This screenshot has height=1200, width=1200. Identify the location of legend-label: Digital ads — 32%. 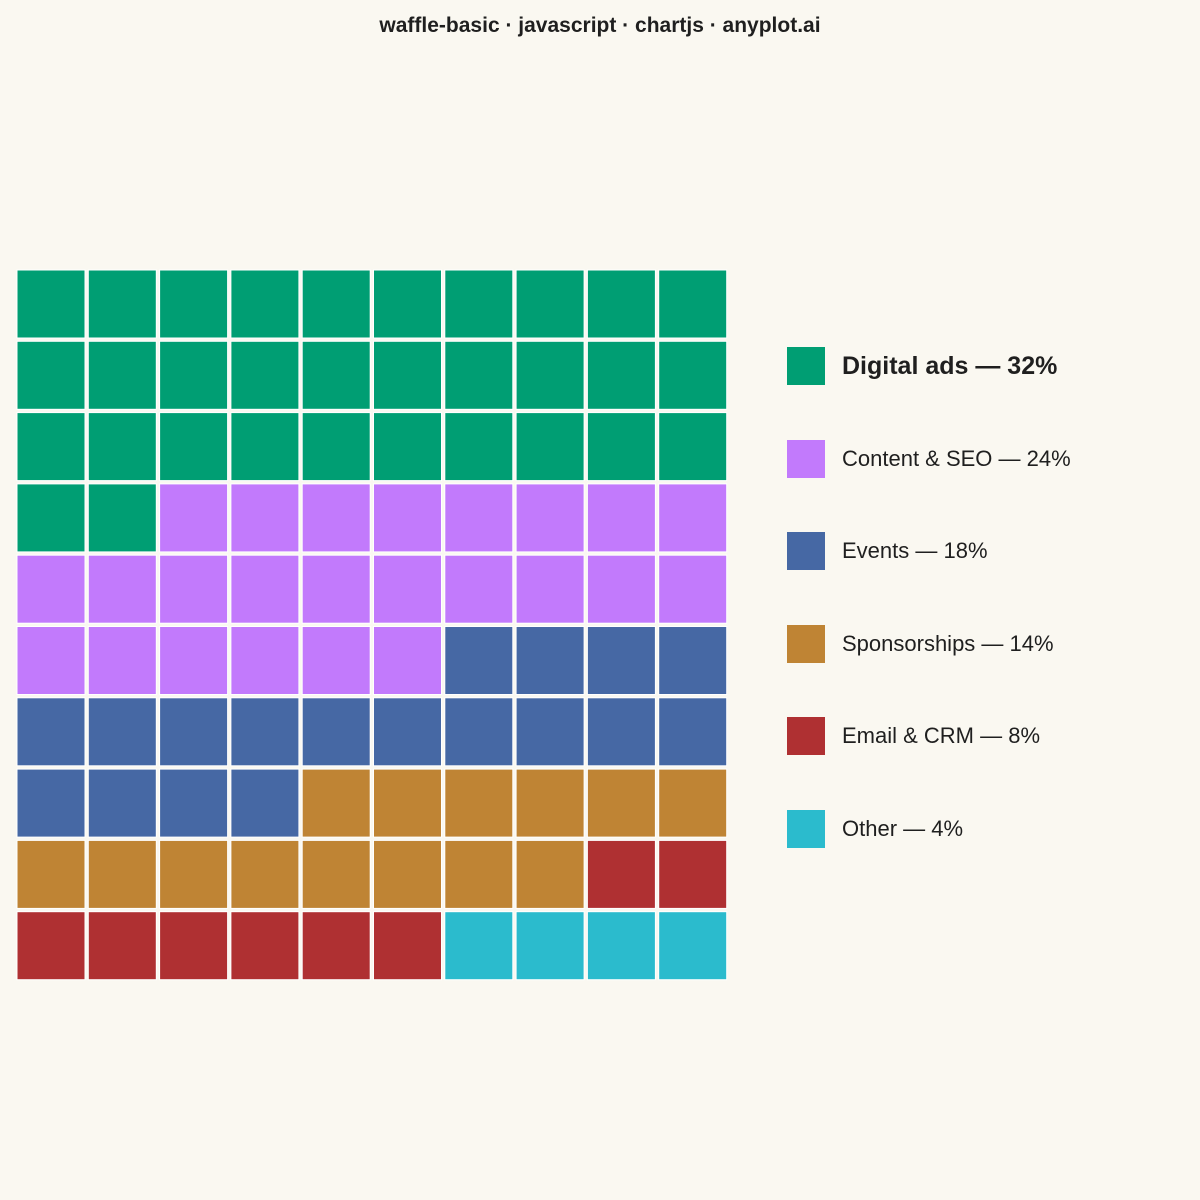
(950, 365).